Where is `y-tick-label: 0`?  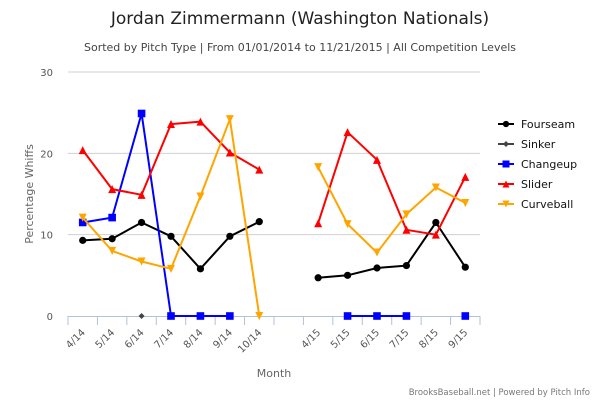
y-tick-label: 0 is located at coordinates (50, 317).